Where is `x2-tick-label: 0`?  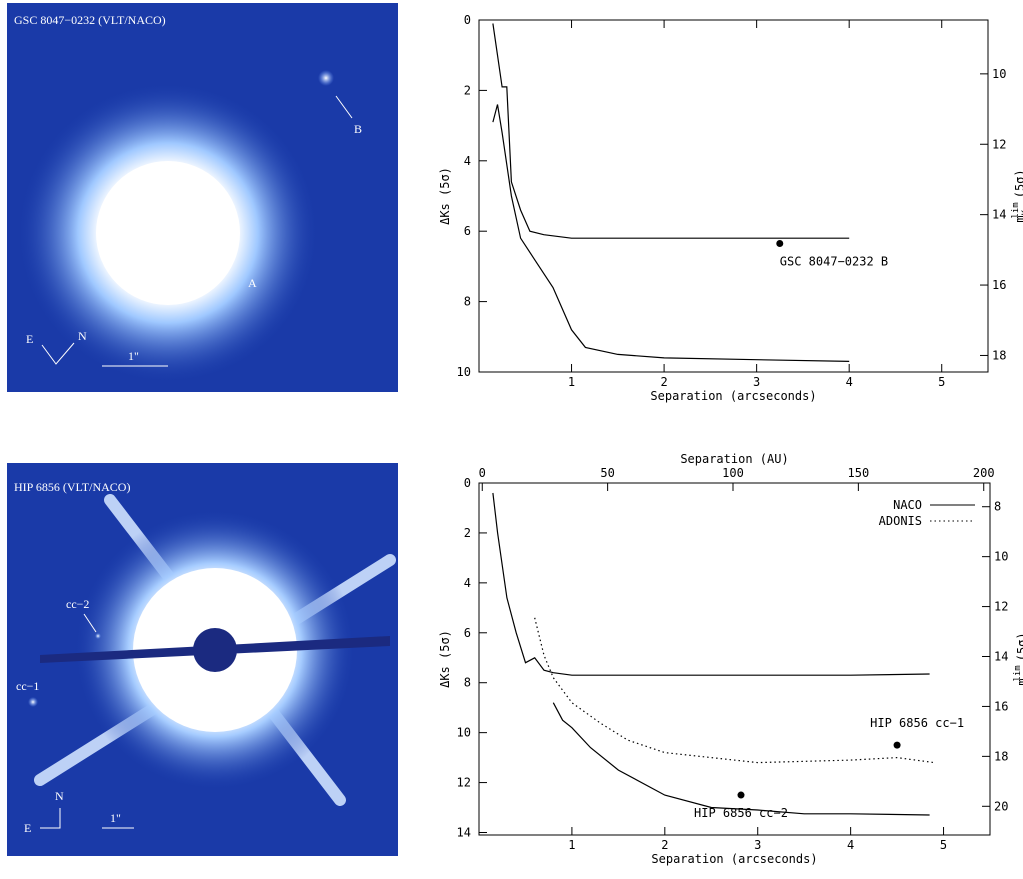 x2-tick-label: 0 is located at coordinates (482, 473).